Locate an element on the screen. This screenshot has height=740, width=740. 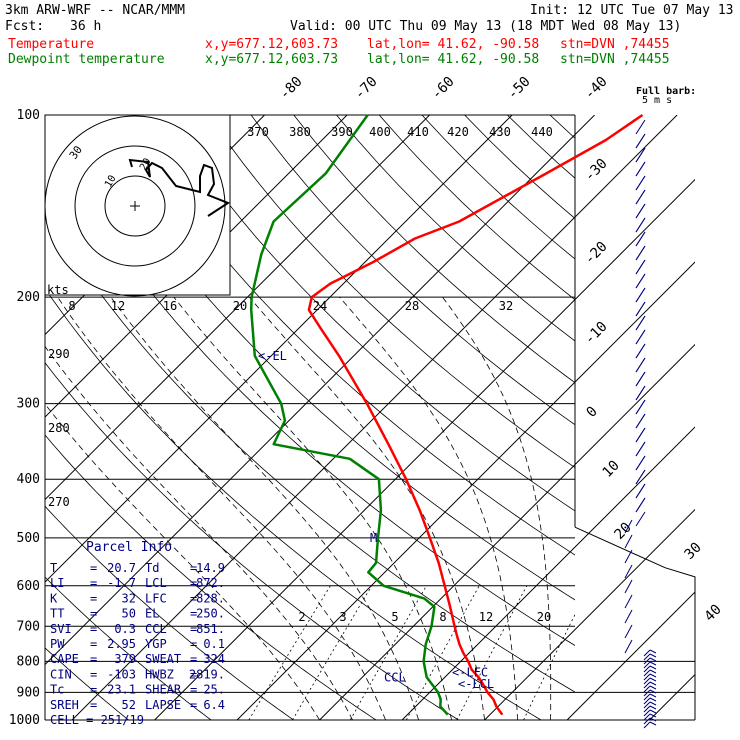
parcel-level-label: <-LFC is located at coordinates (470, 673).